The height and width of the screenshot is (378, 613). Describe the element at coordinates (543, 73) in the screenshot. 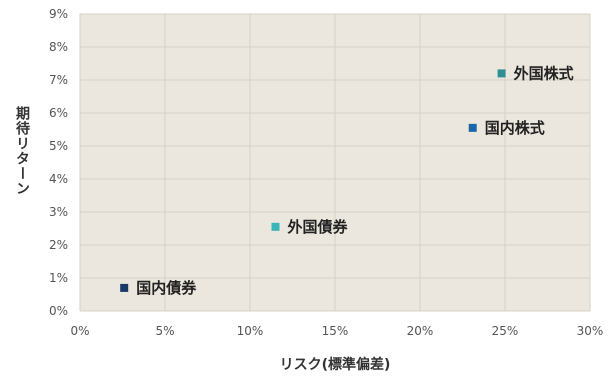

I see `data-point-label: 外国株式` at that location.